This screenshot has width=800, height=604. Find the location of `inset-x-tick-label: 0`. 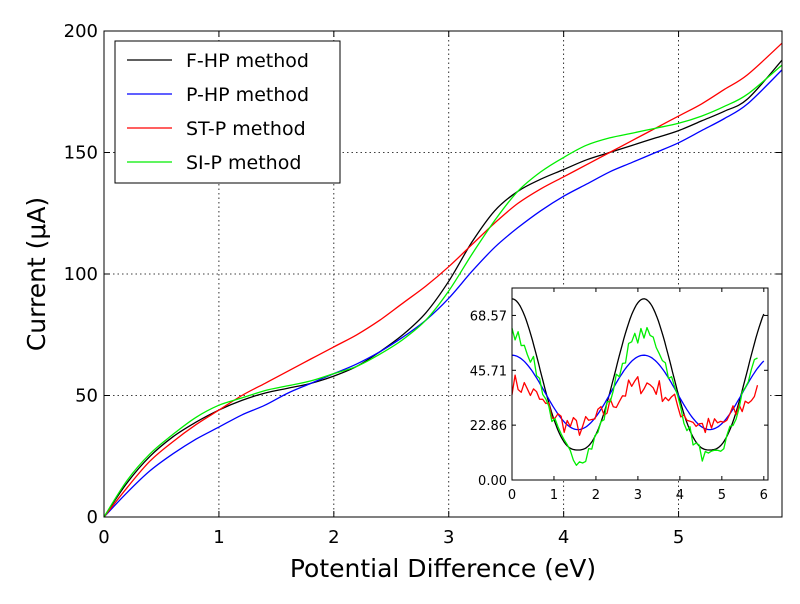

inset-x-tick-label: 0 is located at coordinates (512, 495).